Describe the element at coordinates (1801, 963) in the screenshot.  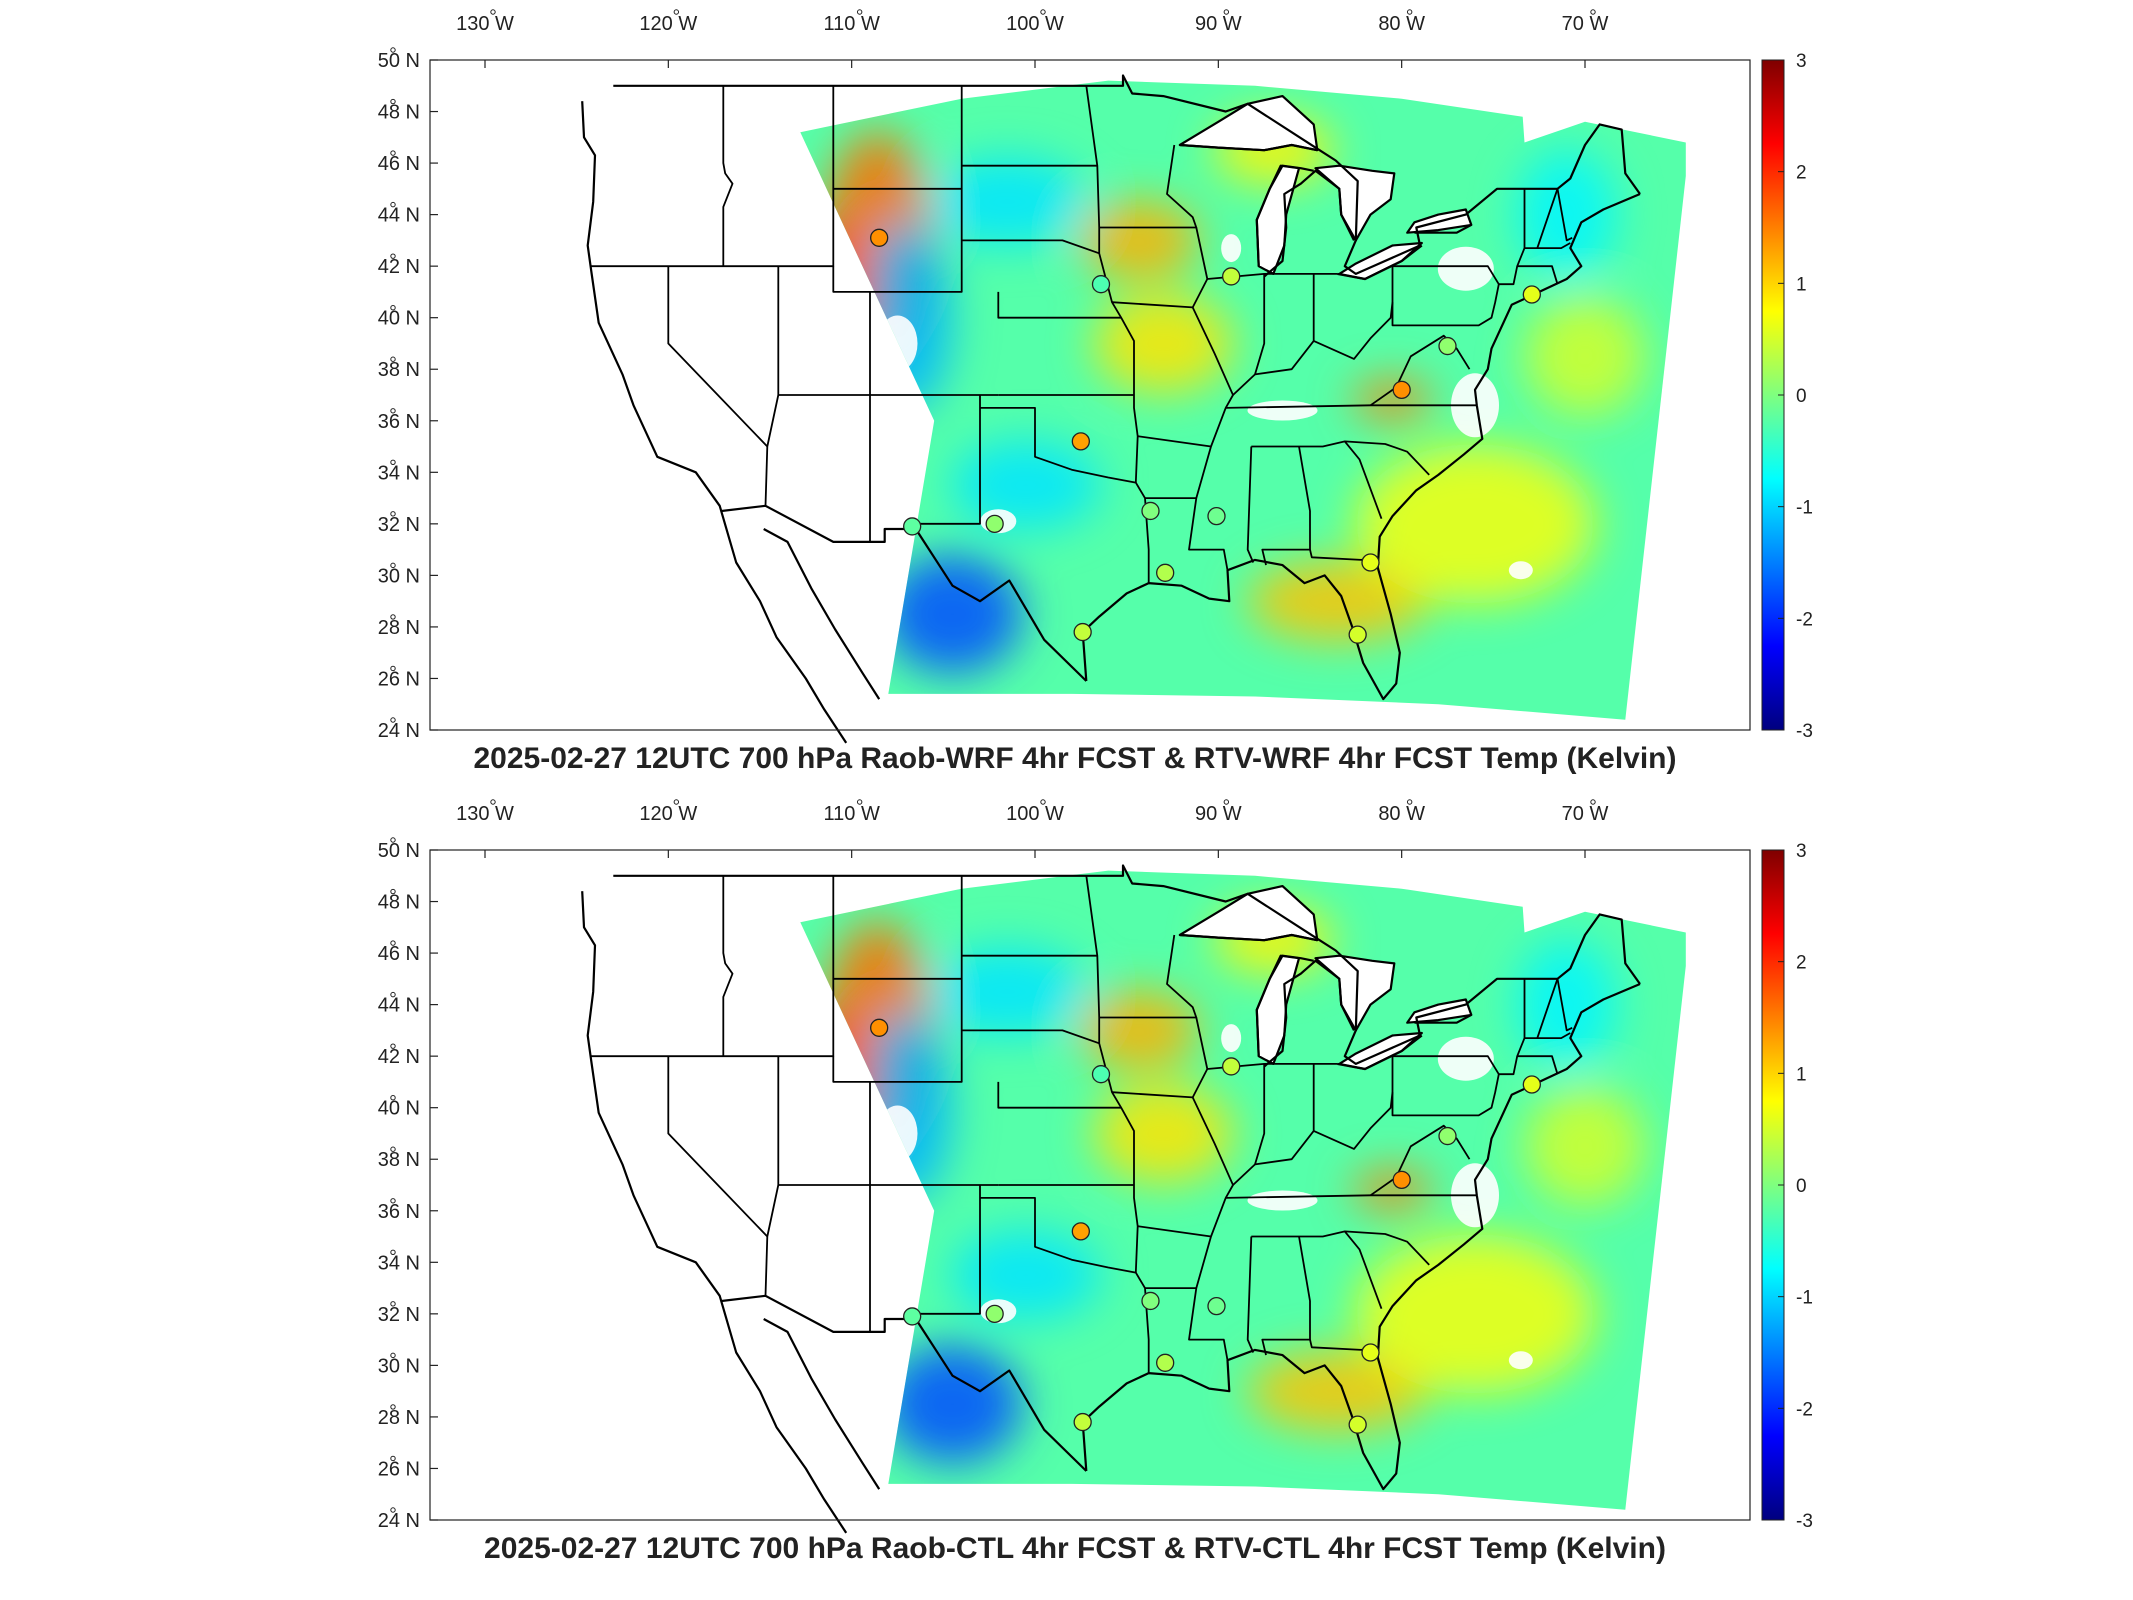
I see `colorbar-tick-label: 2` at that location.